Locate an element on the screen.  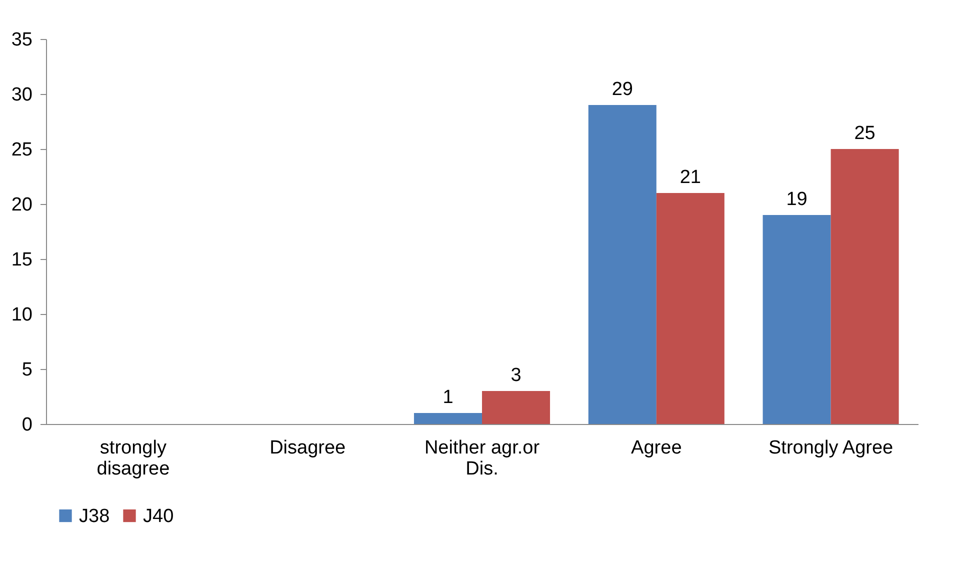
data-label: 21 is located at coordinates (690, 177).